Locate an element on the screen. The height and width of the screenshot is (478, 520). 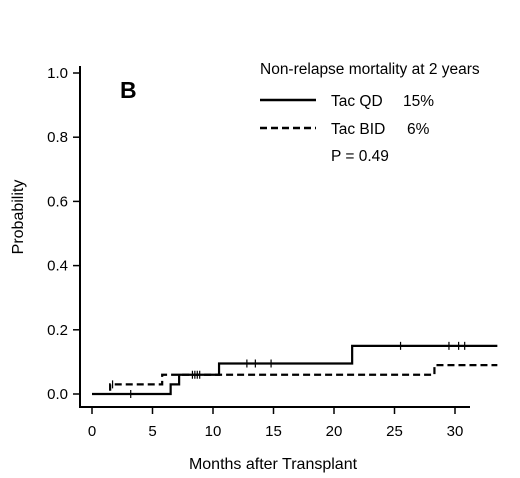
x-axis-title: Months after Transplant is located at coordinates (273, 464).